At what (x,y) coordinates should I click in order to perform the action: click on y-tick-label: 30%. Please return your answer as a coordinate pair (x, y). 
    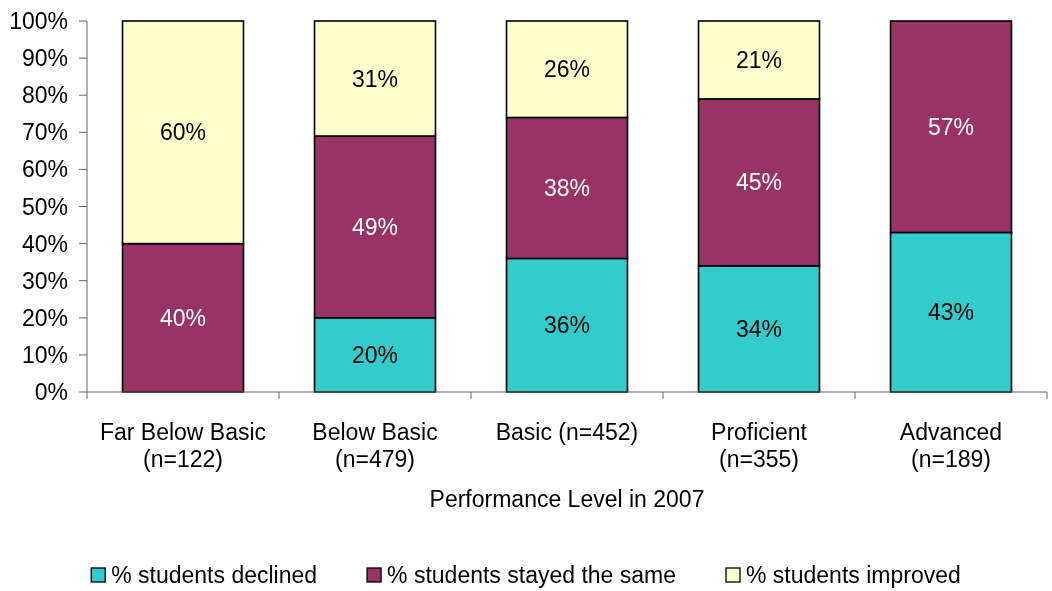
    Looking at the image, I should click on (44, 280).